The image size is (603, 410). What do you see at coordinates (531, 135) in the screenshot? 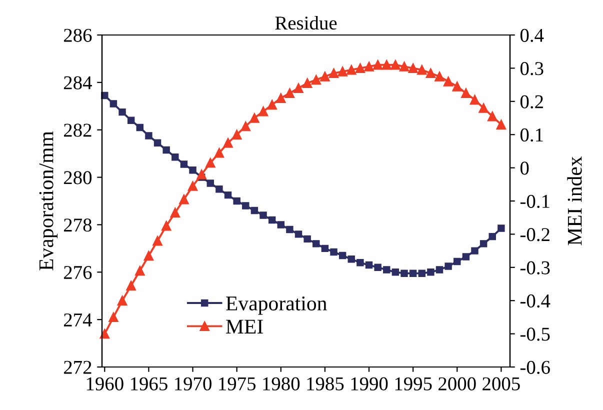
I see `y2-tick-label: 0.1` at bounding box center [531, 135].